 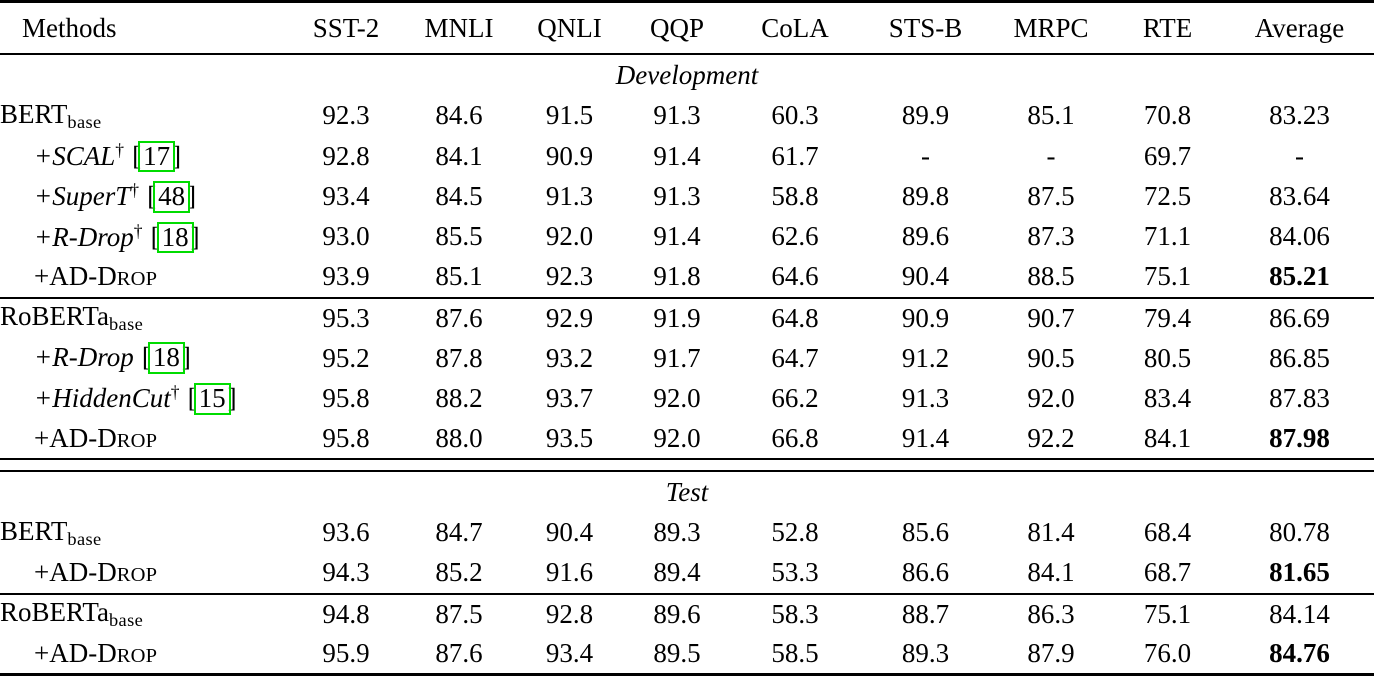 What do you see at coordinates (212, 399) in the screenshot?
I see `citation-link: 15` at bounding box center [212, 399].